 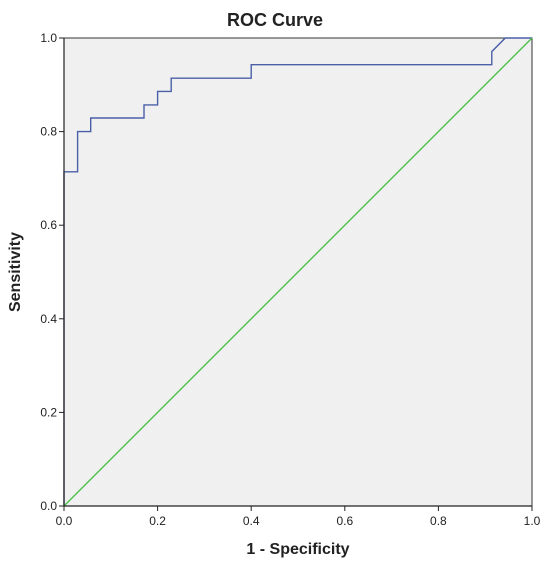 What do you see at coordinates (532, 521) in the screenshot?
I see `x-tick-label: 1.0` at bounding box center [532, 521].